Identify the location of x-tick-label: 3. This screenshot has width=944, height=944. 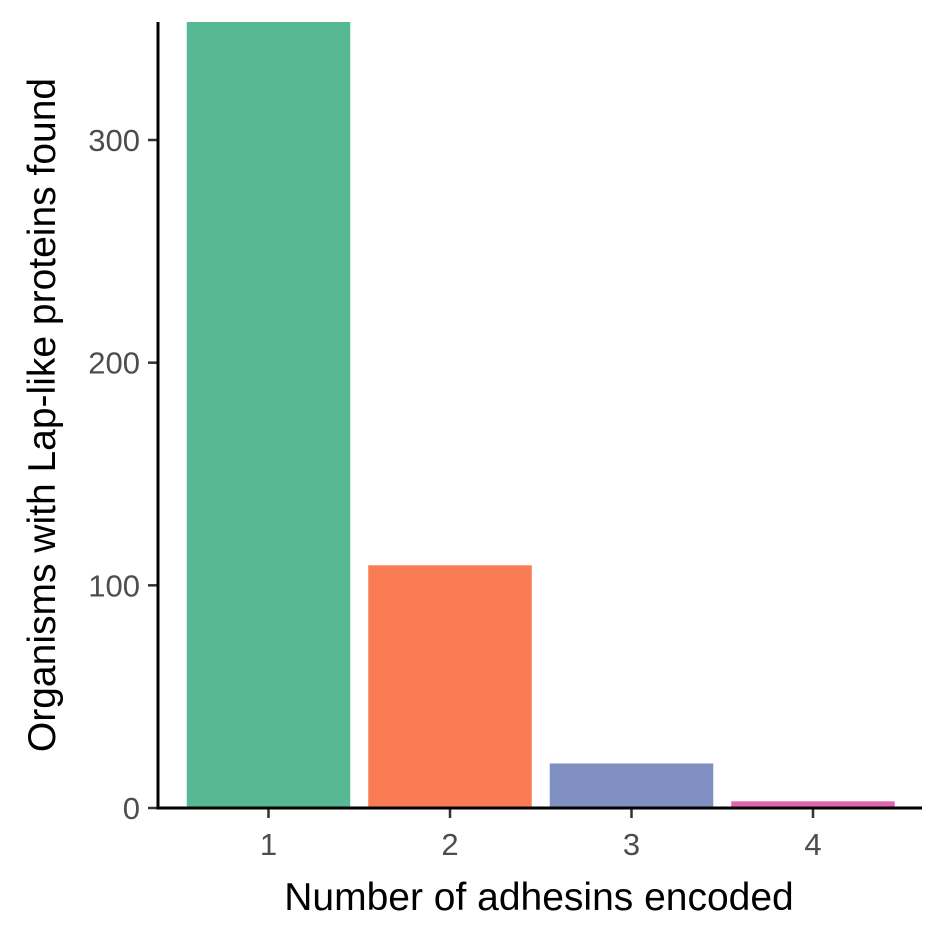
(631, 844).